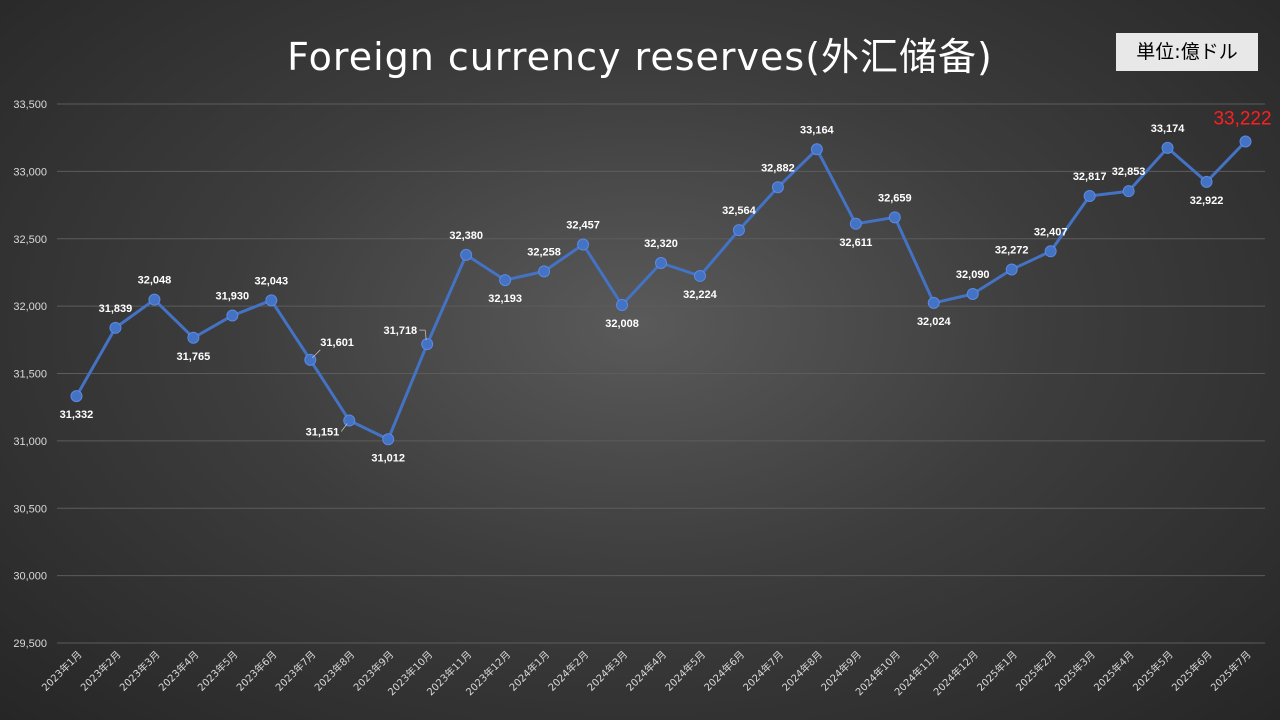 The width and height of the screenshot is (1280, 720). Describe the element at coordinates (335, 671) in the screenshot. I see `x-tick-label: 2023年8月` at that location.